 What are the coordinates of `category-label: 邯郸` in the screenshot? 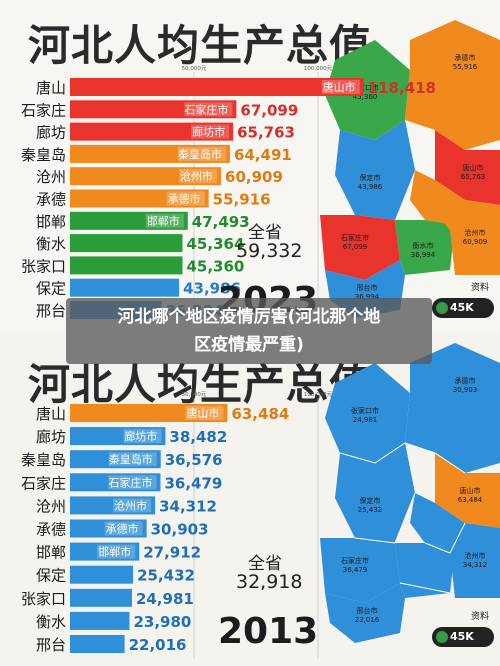 It's located at (51, 222).